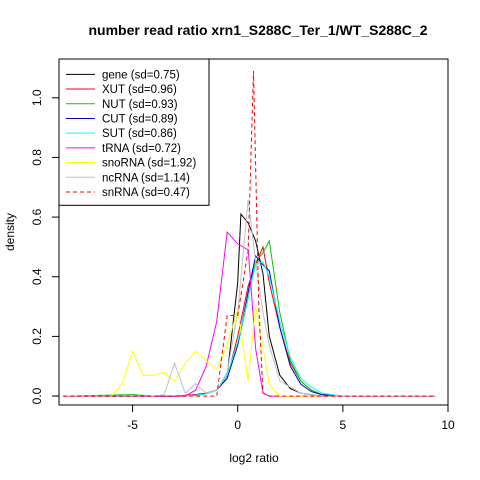 The width and height of the screenshot is (480, 480). I want to click on legend-label: snRNA (sd=0.47), so click(146, 193).